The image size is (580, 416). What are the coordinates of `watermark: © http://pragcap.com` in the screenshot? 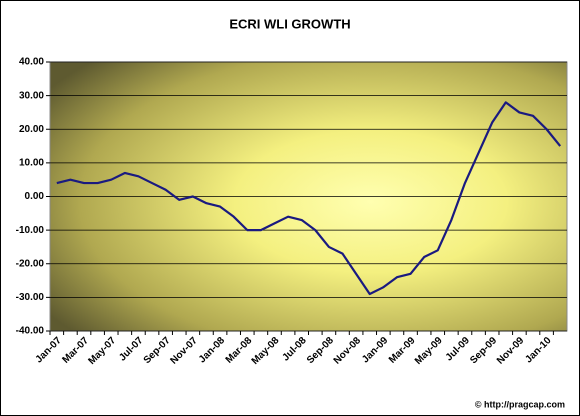 It's located at (520, 404).